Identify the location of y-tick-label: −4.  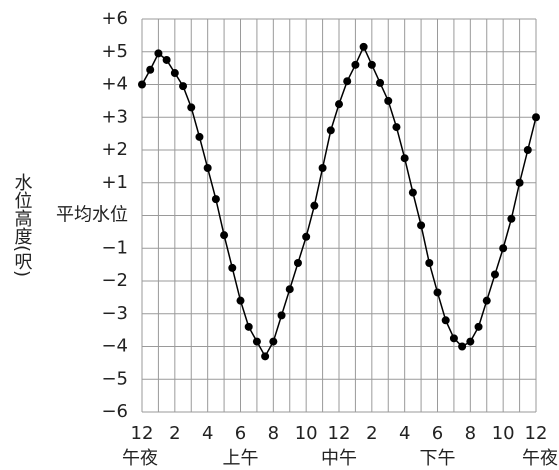
(114, 346).